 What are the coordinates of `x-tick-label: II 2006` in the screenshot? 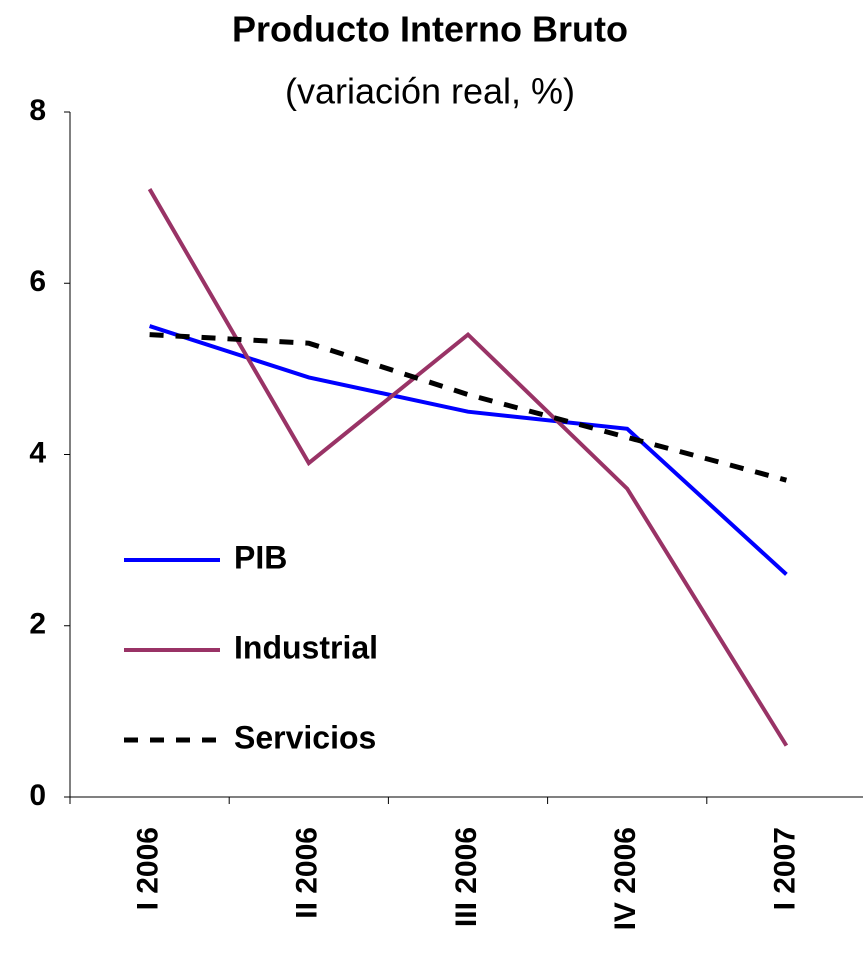 It's located at (307, 873).